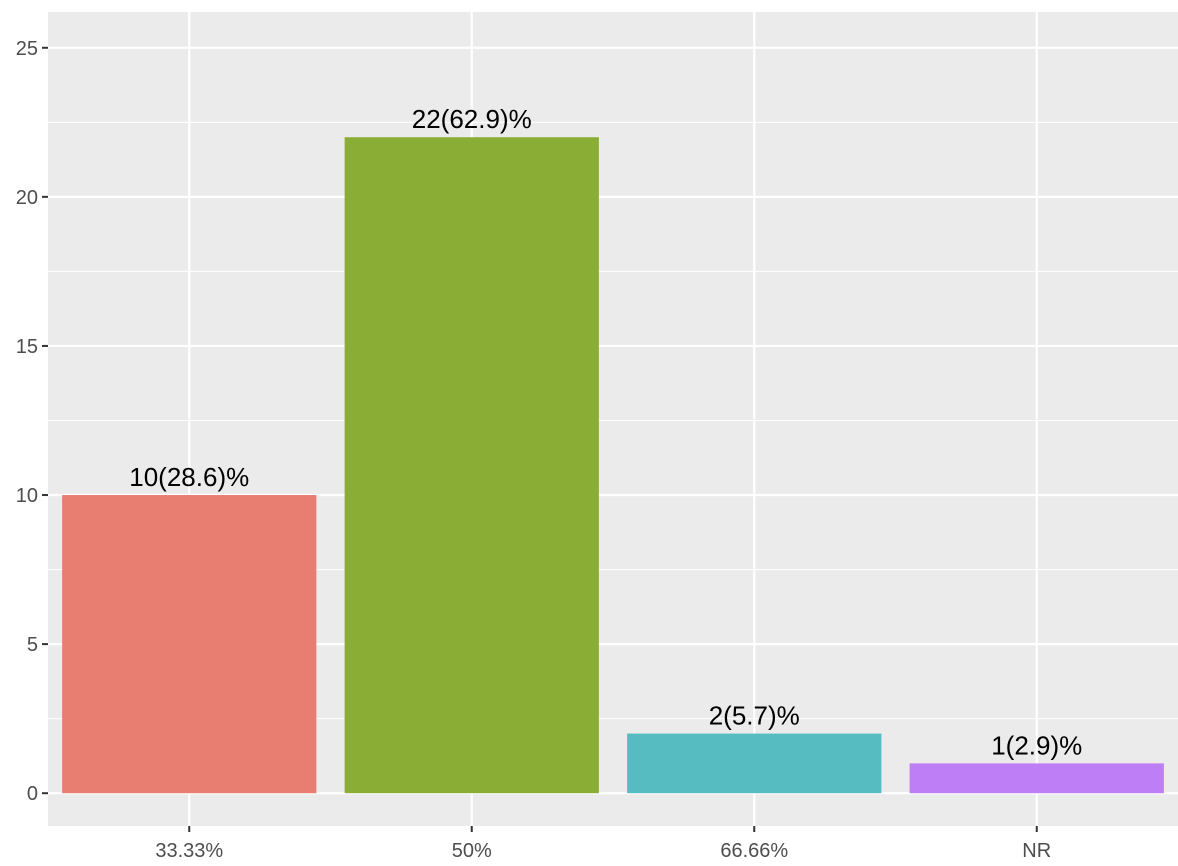 Image resolution: width=1178 pixels, height=866 pixels. I want to click on y-tick-label: 20, so click(27, 198).